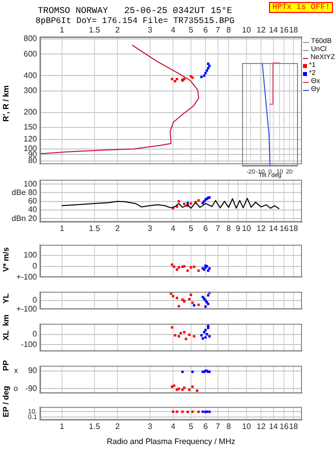  I want to click on y-axis-title: XL km, so click(6, 327).